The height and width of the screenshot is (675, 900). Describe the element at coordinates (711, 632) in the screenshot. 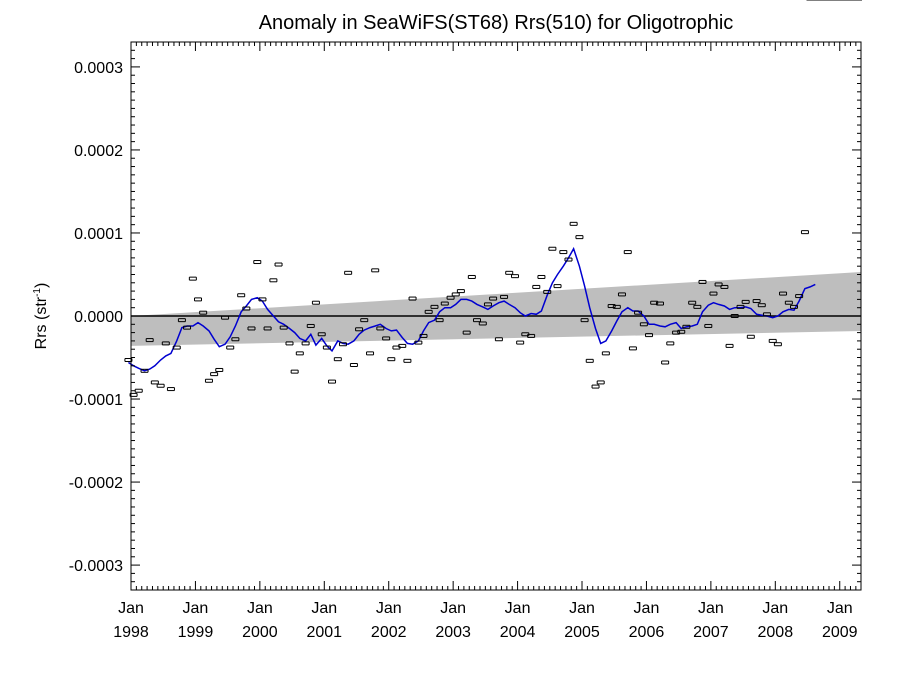

I see `x-tick-label-year: 2007` at that location.